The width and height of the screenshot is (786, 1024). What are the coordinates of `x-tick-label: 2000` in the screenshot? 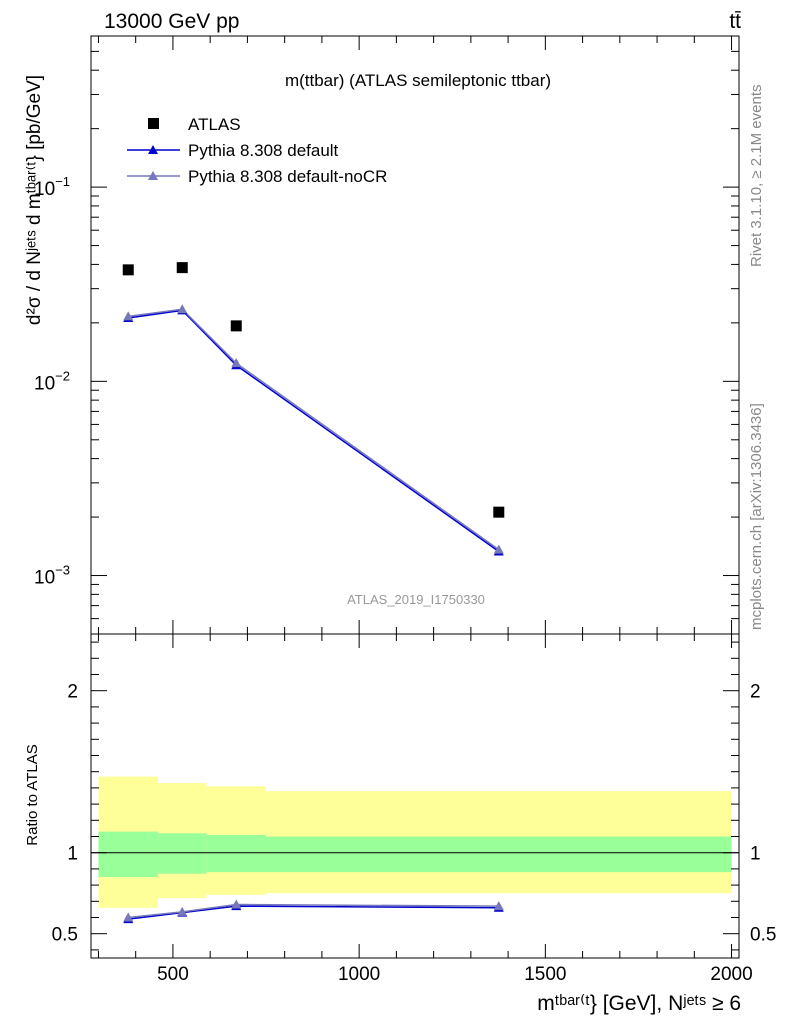 It's located at (731, 974).